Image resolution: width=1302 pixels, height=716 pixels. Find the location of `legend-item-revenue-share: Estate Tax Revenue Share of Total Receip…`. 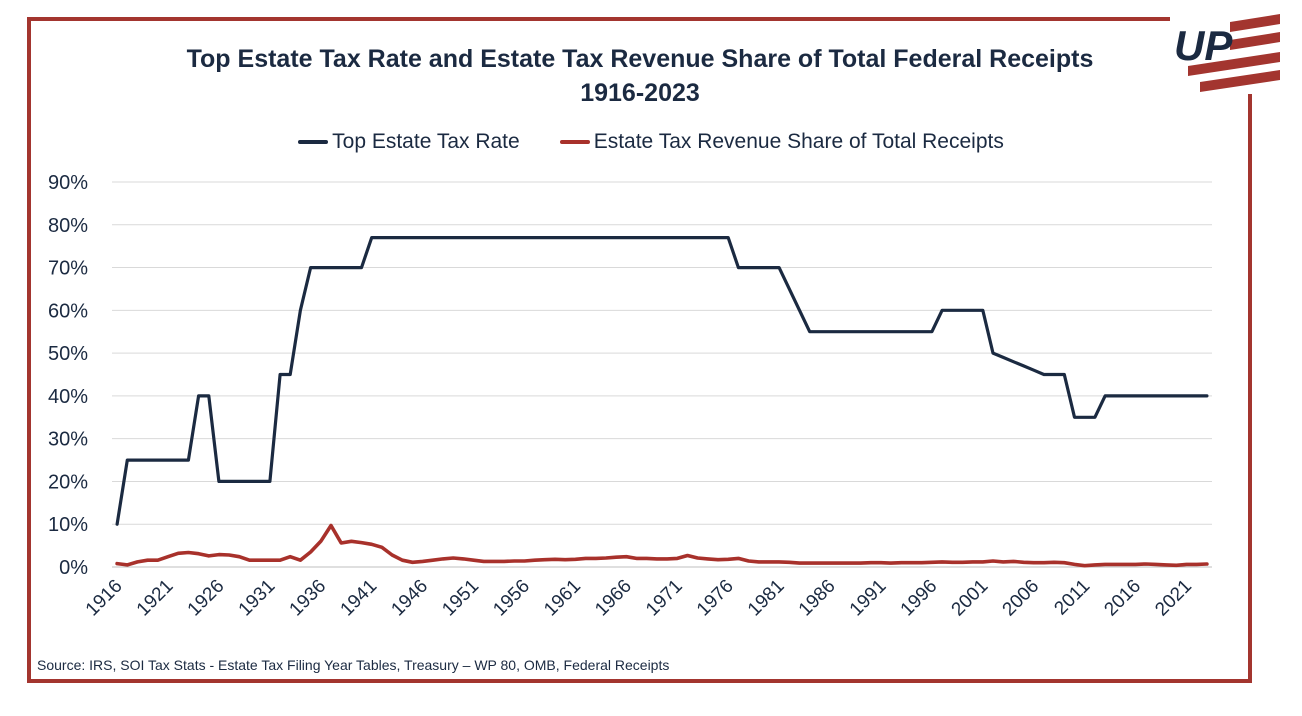

legend-item-revenue-share: Estate Tax Revenue Share of Total Receip… is located at coordinates (781, 142).